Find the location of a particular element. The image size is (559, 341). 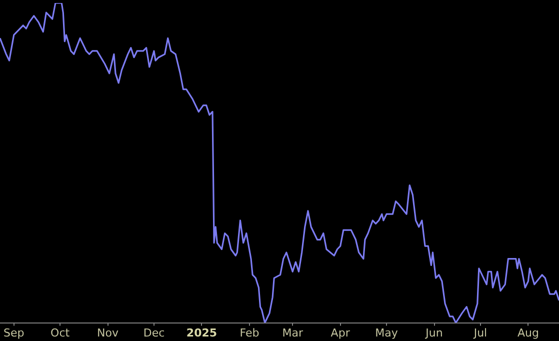

x-tick-label: Mar is located at coordinates (293, 333).